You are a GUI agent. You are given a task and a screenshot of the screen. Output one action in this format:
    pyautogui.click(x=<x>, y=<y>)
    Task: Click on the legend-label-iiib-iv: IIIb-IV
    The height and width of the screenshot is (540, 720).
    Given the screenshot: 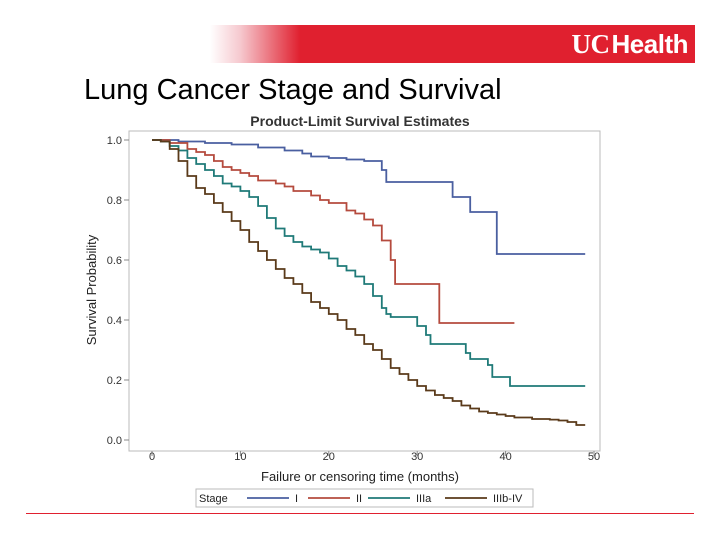 What is the action you would take?
    pyautogui.click(x=508, y=499)
    